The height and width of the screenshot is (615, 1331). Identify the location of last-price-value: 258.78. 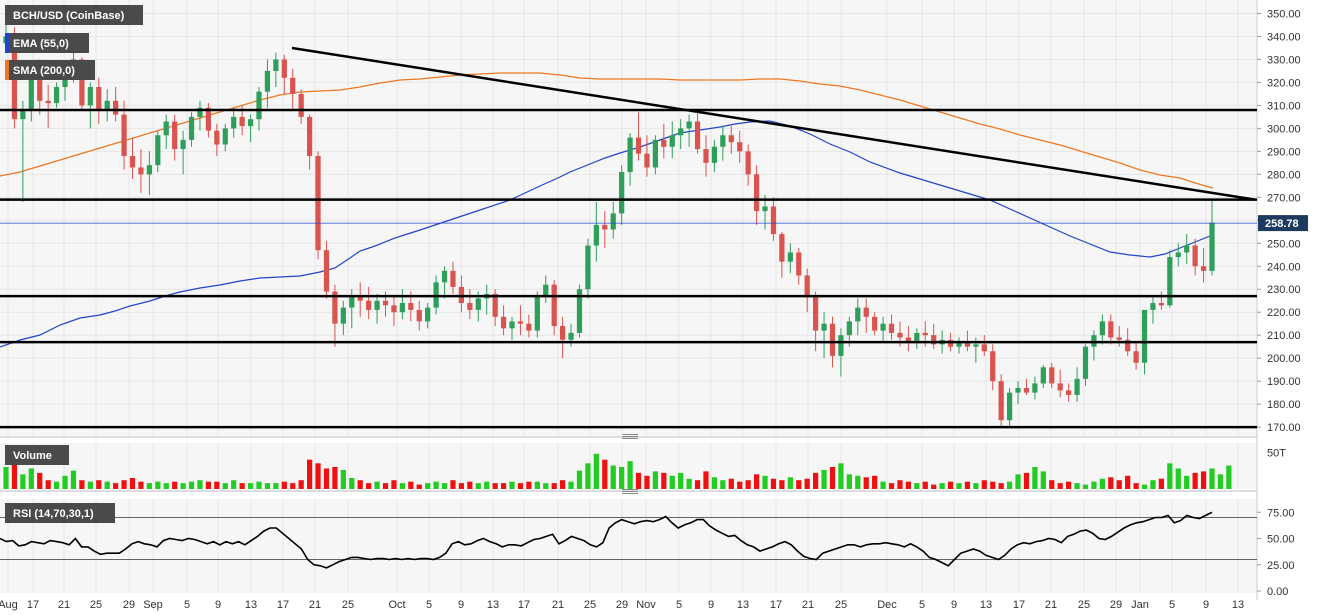
(1282, 224).